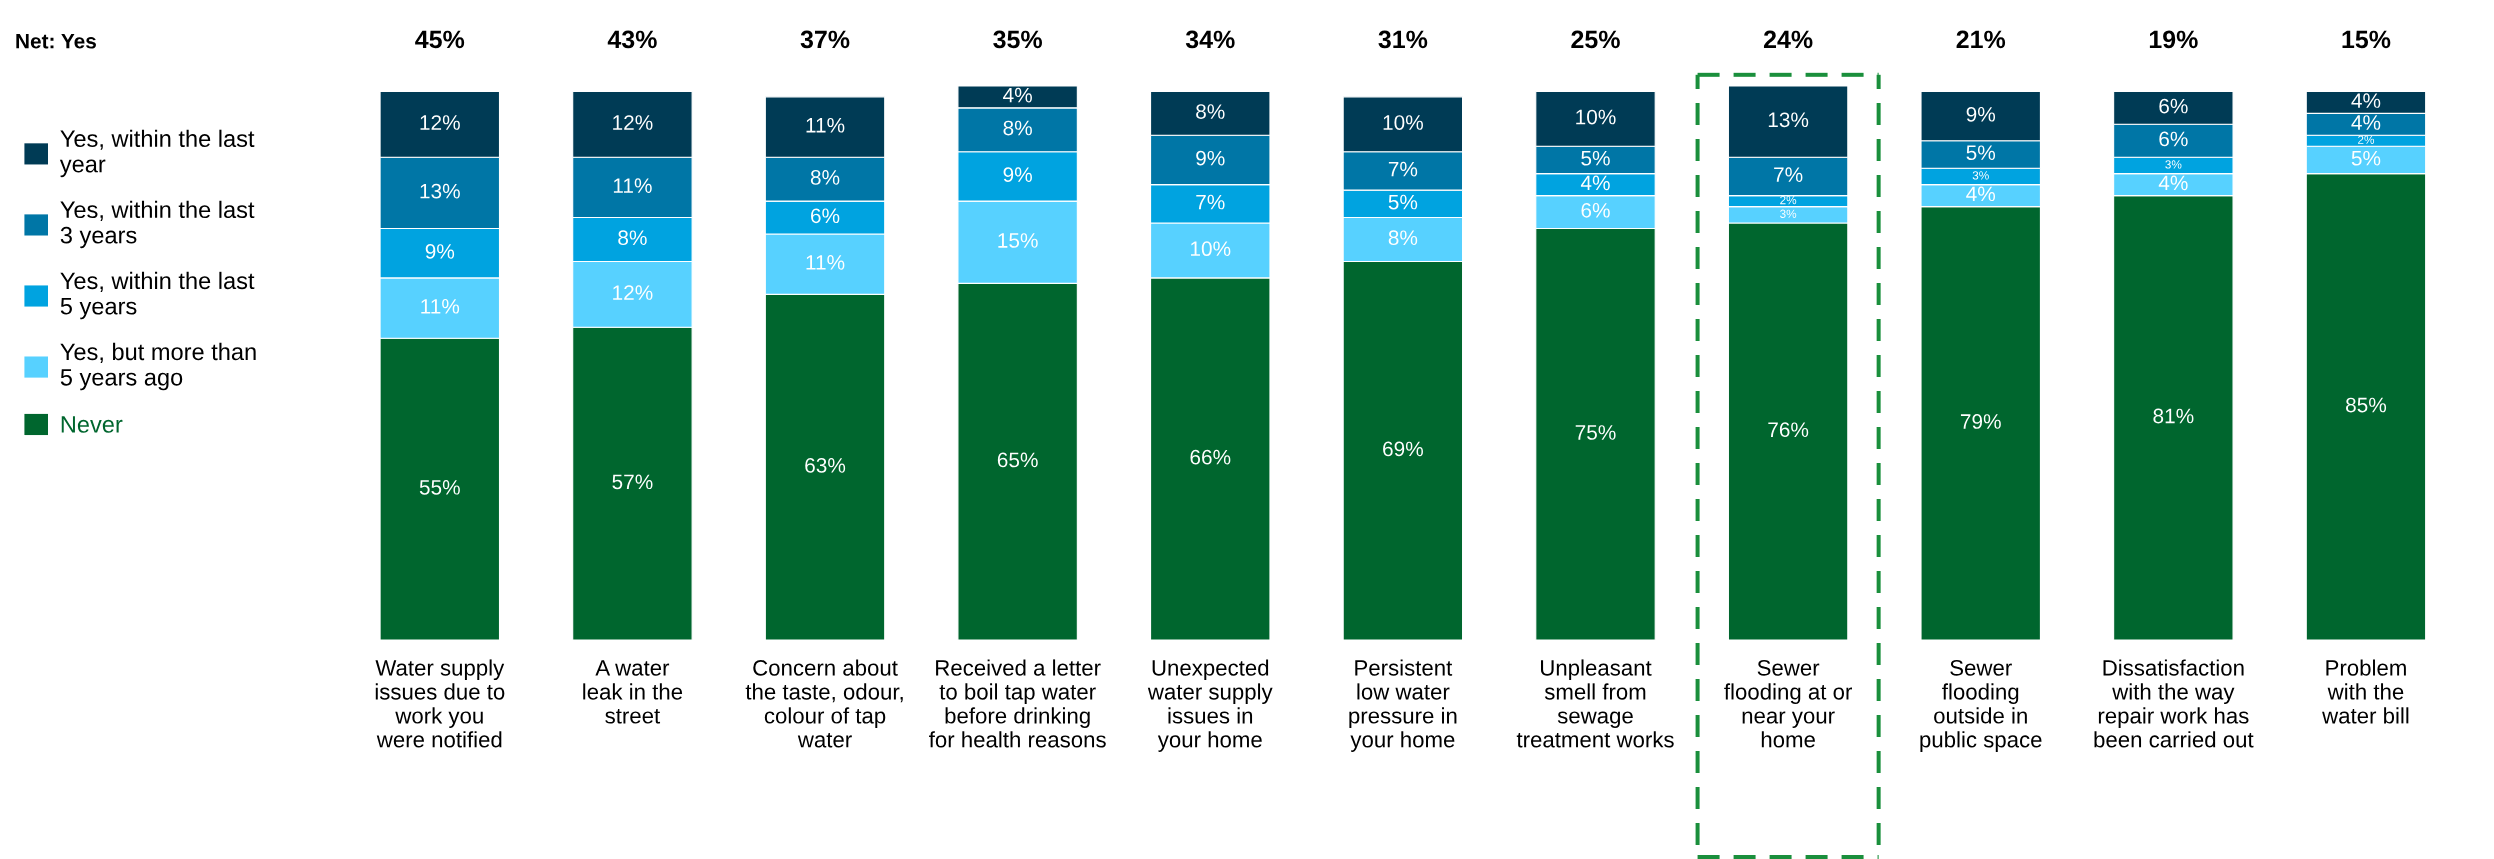 This screenshot has height=859, width=2494. What do you see at coordinates (440, 39) in the screenshot?
I see `text: 45%` at bounding box center [440, 39].